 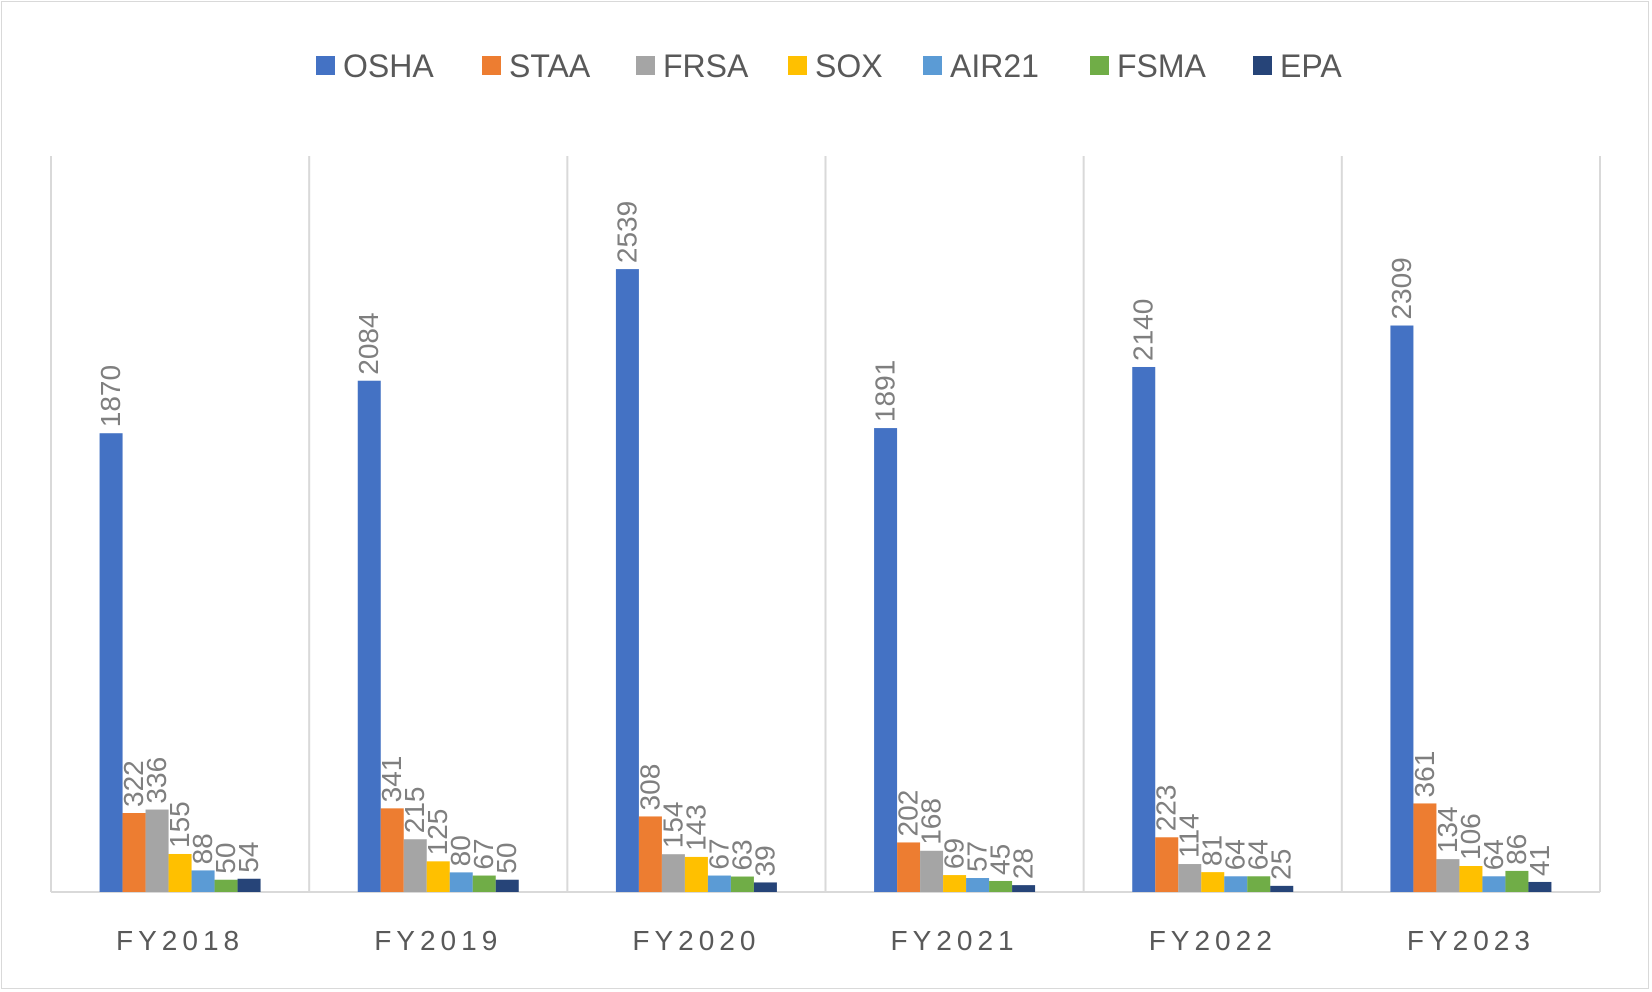 What do you see at coordinates (388, 66) in the screenshot?
I see `legend-label-osha: OSHA` at bounding box center [388, 66].